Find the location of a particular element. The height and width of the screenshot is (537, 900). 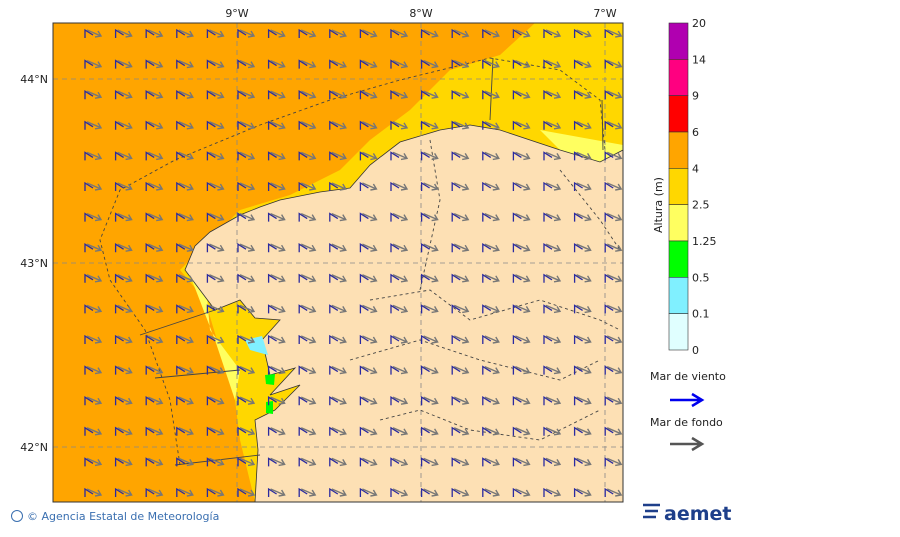

lon-label: 7°W is located at coordinates (604, 13).